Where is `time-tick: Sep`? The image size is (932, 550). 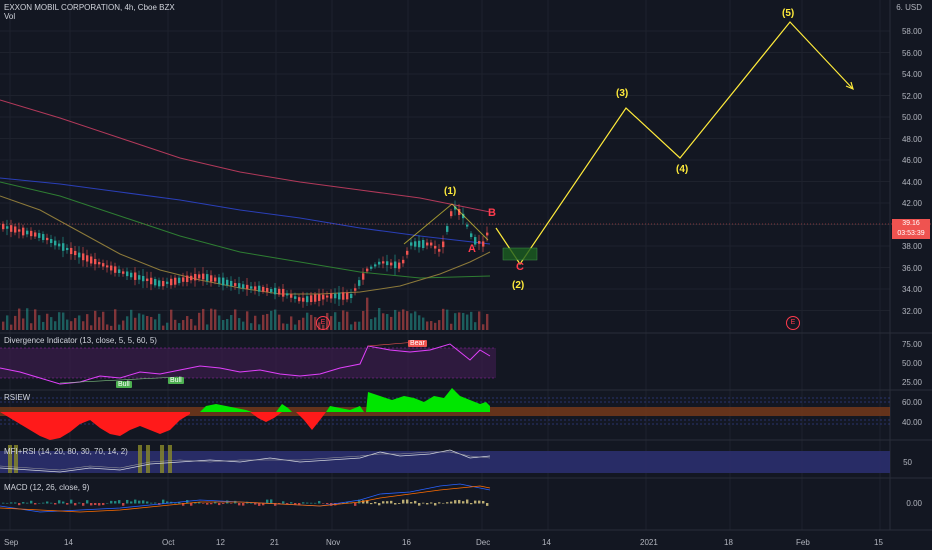 time-tick: Sep is located at coordinates (11, 542).